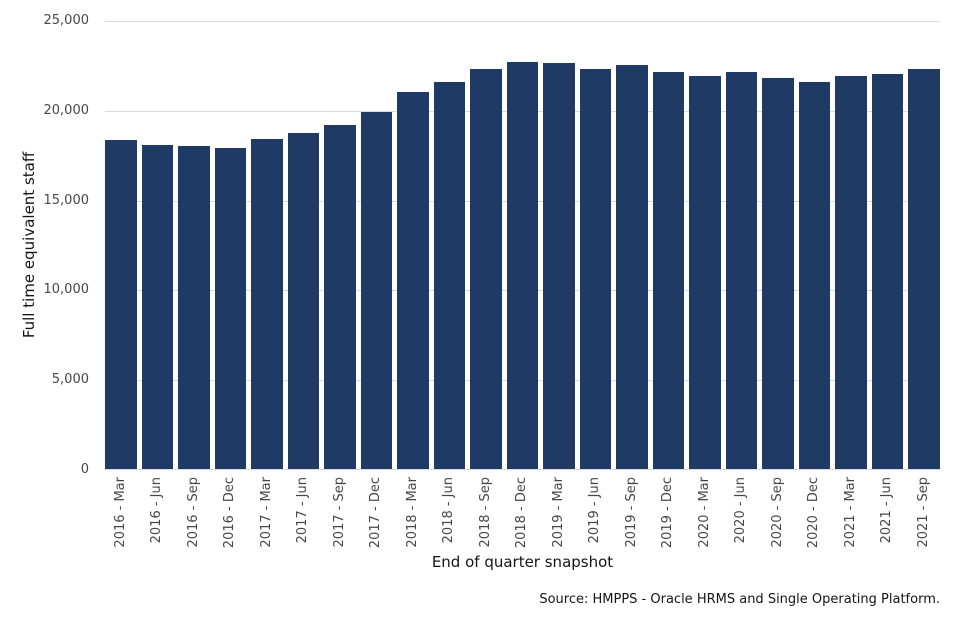  Describe the element at coordinates (595, 510) in the screenshot. I see `x-tick-label: 2019 - Jun` at that location.